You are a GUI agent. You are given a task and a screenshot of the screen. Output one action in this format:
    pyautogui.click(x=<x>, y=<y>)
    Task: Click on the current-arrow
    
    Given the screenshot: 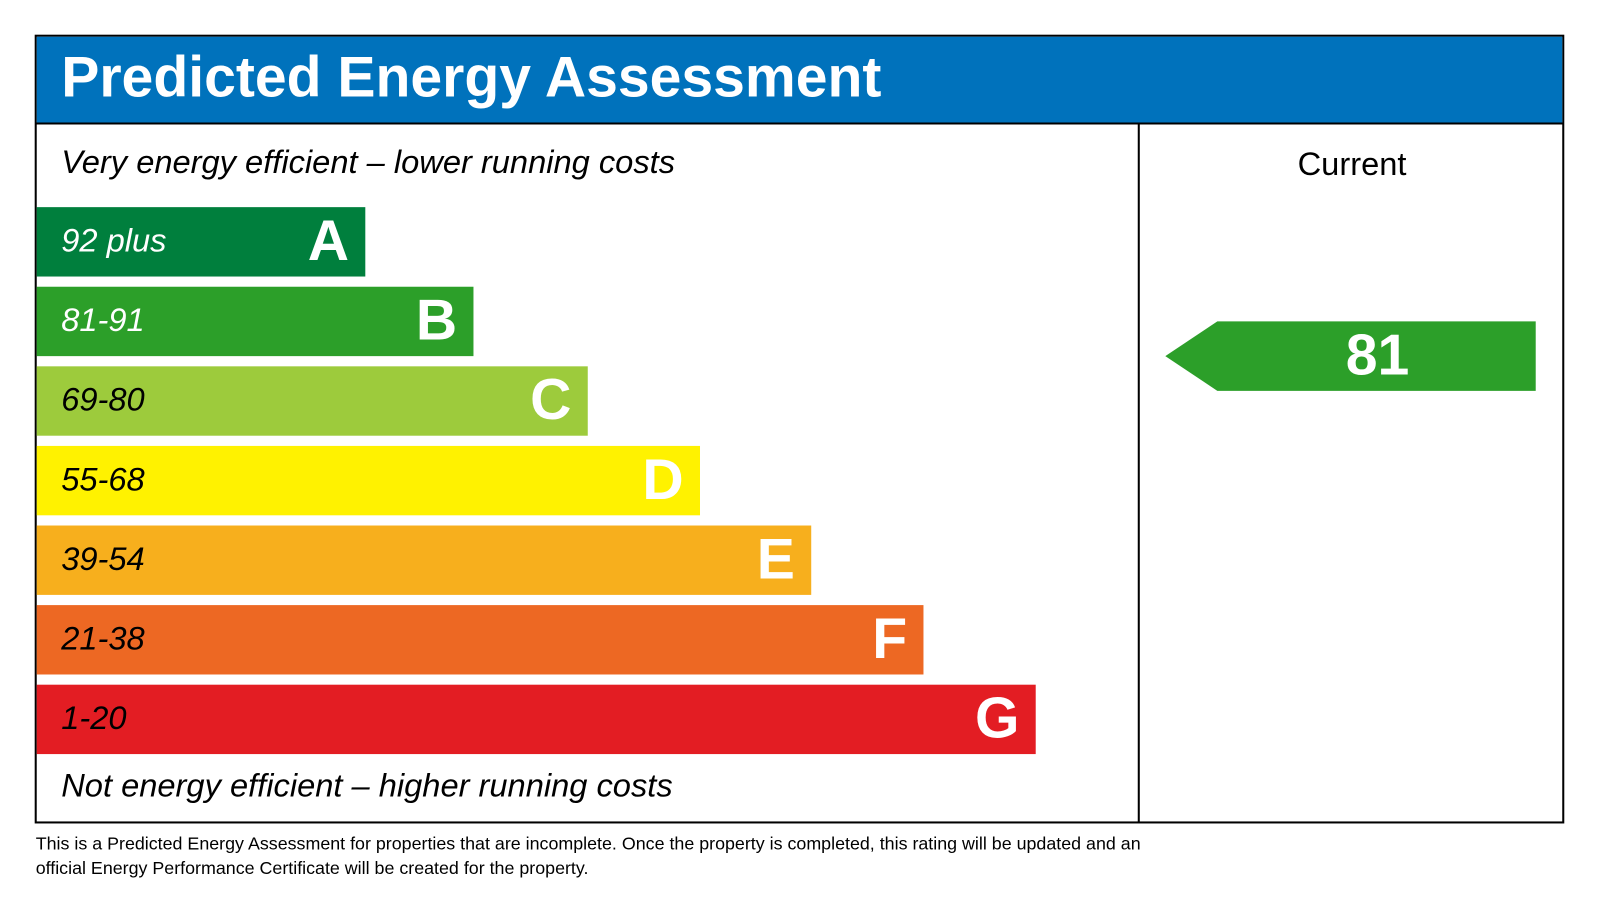 What is the action you would take?
    pyautogui.click(x=1350, y=356)
    